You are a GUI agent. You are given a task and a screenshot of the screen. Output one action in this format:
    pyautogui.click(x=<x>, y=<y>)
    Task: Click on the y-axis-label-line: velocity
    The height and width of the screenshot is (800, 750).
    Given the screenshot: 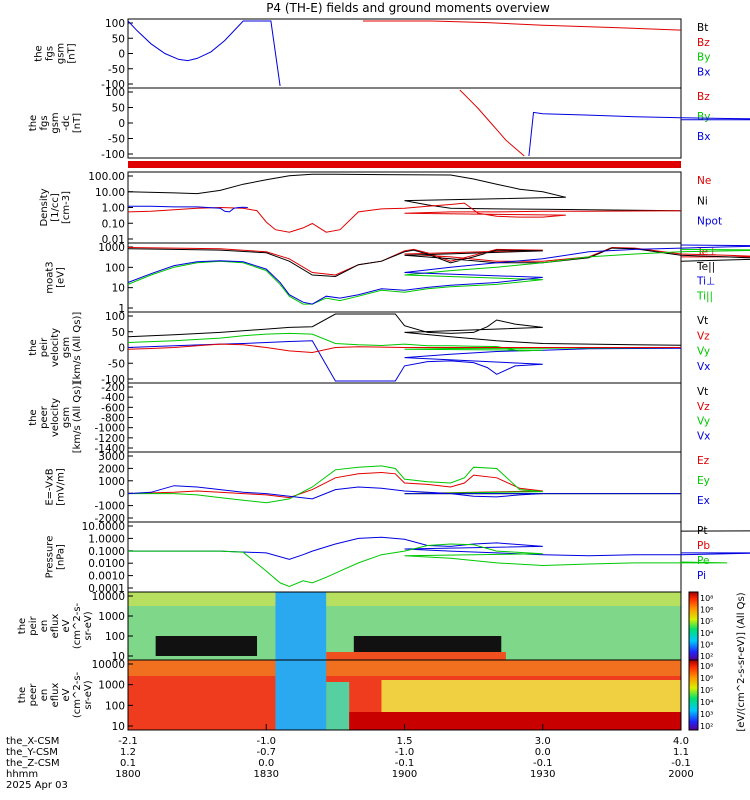 What is the action you would take?
    pyautogui.click(x=55, y=347)
    